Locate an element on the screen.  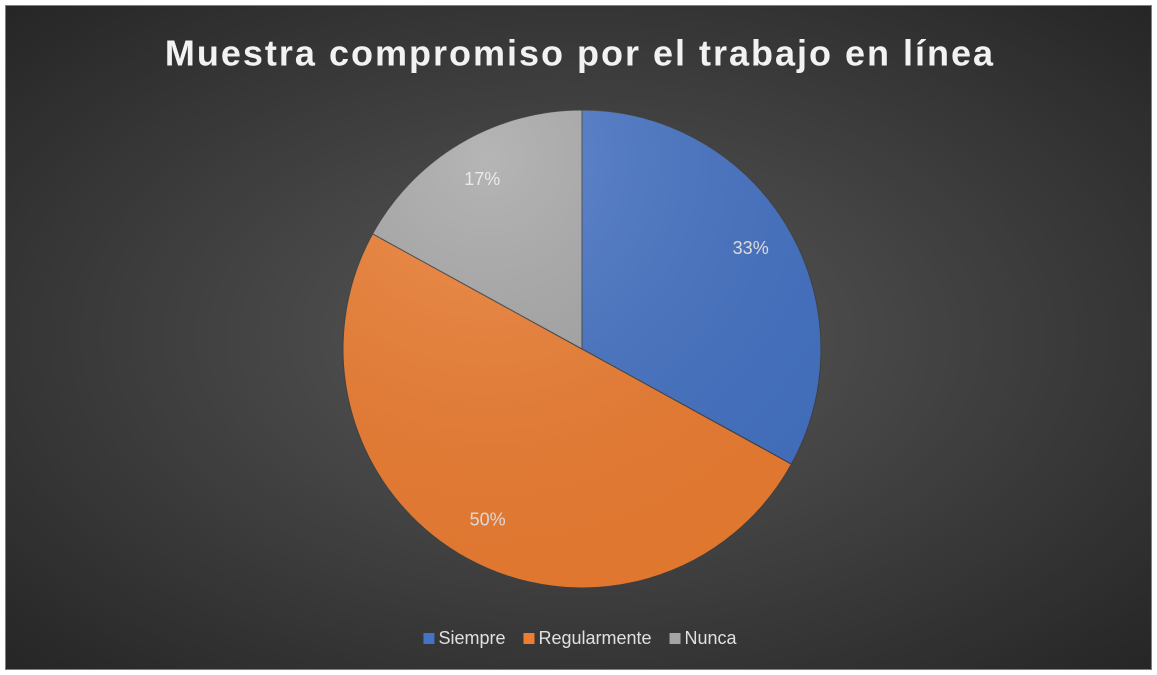
data-label: 50% is located at coordinates (488, 519).